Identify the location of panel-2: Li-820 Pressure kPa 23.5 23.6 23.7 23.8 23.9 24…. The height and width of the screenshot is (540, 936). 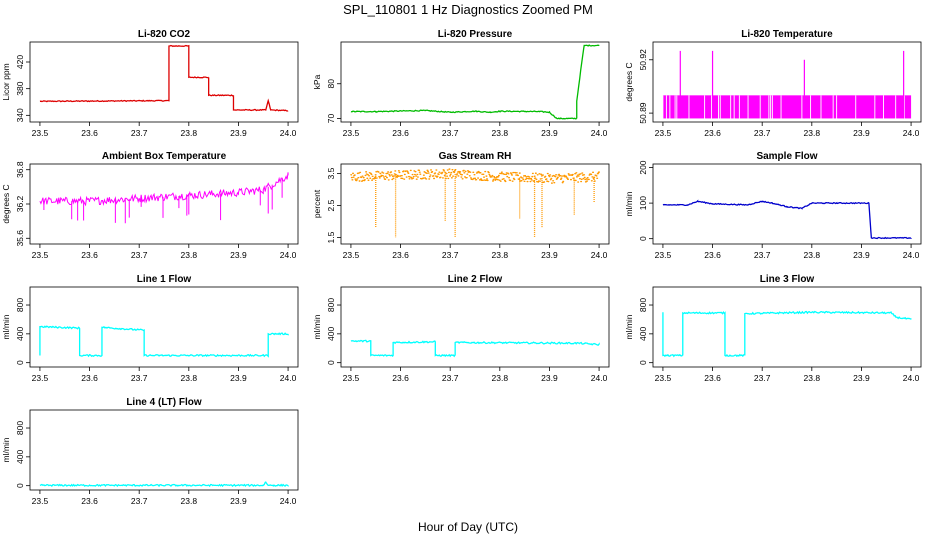
(461, 83).